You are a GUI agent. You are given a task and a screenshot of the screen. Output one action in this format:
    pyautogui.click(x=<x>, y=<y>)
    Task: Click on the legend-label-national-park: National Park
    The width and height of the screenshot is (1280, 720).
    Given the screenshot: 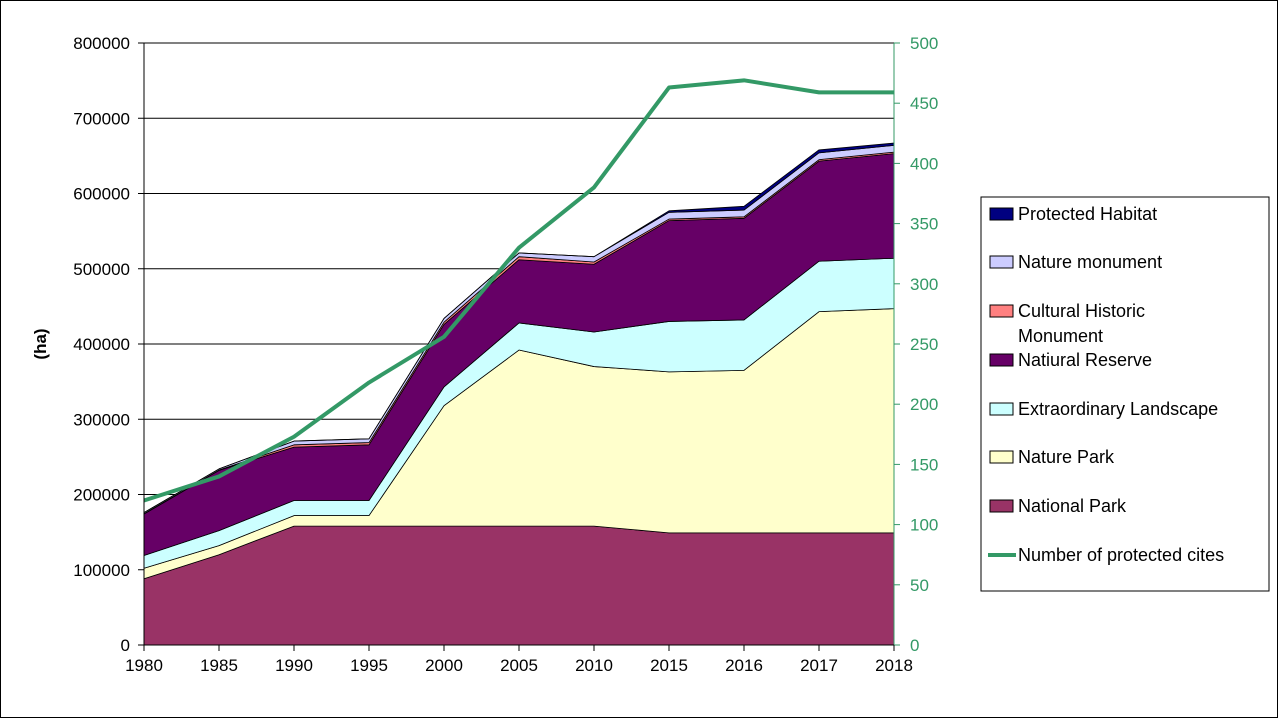 What is the action you would take?
    pyautogui.click(x=1072, y=506)
    